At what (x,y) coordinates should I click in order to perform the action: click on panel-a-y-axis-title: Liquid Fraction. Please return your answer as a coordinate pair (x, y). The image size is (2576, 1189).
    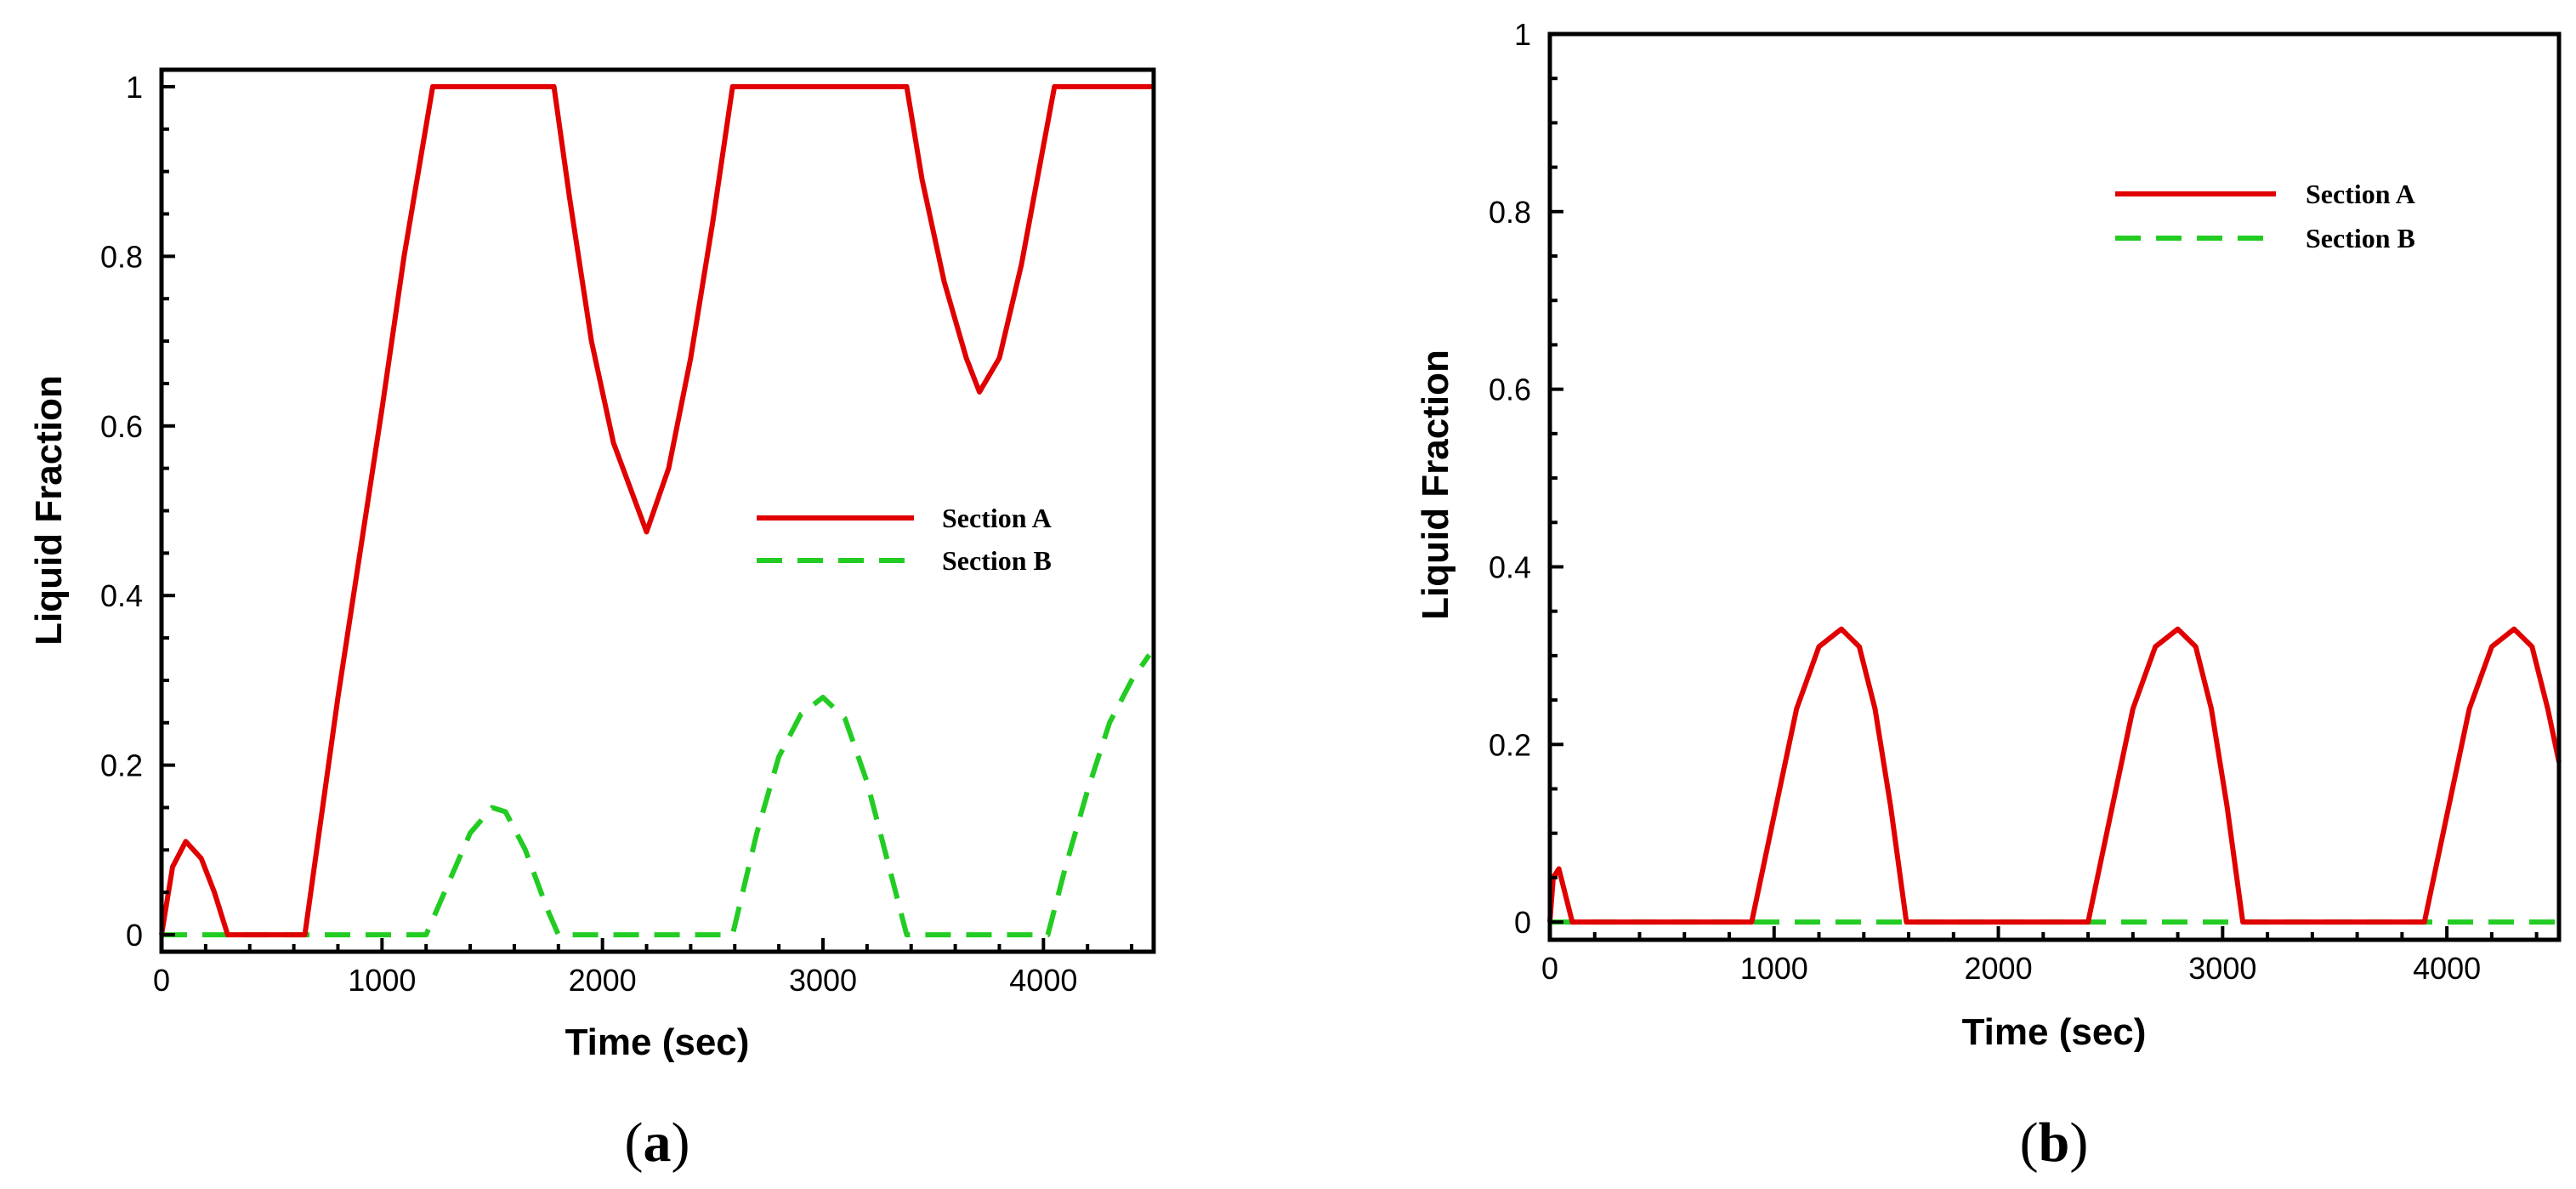
    Looking at the image, I should click on (49, 511).